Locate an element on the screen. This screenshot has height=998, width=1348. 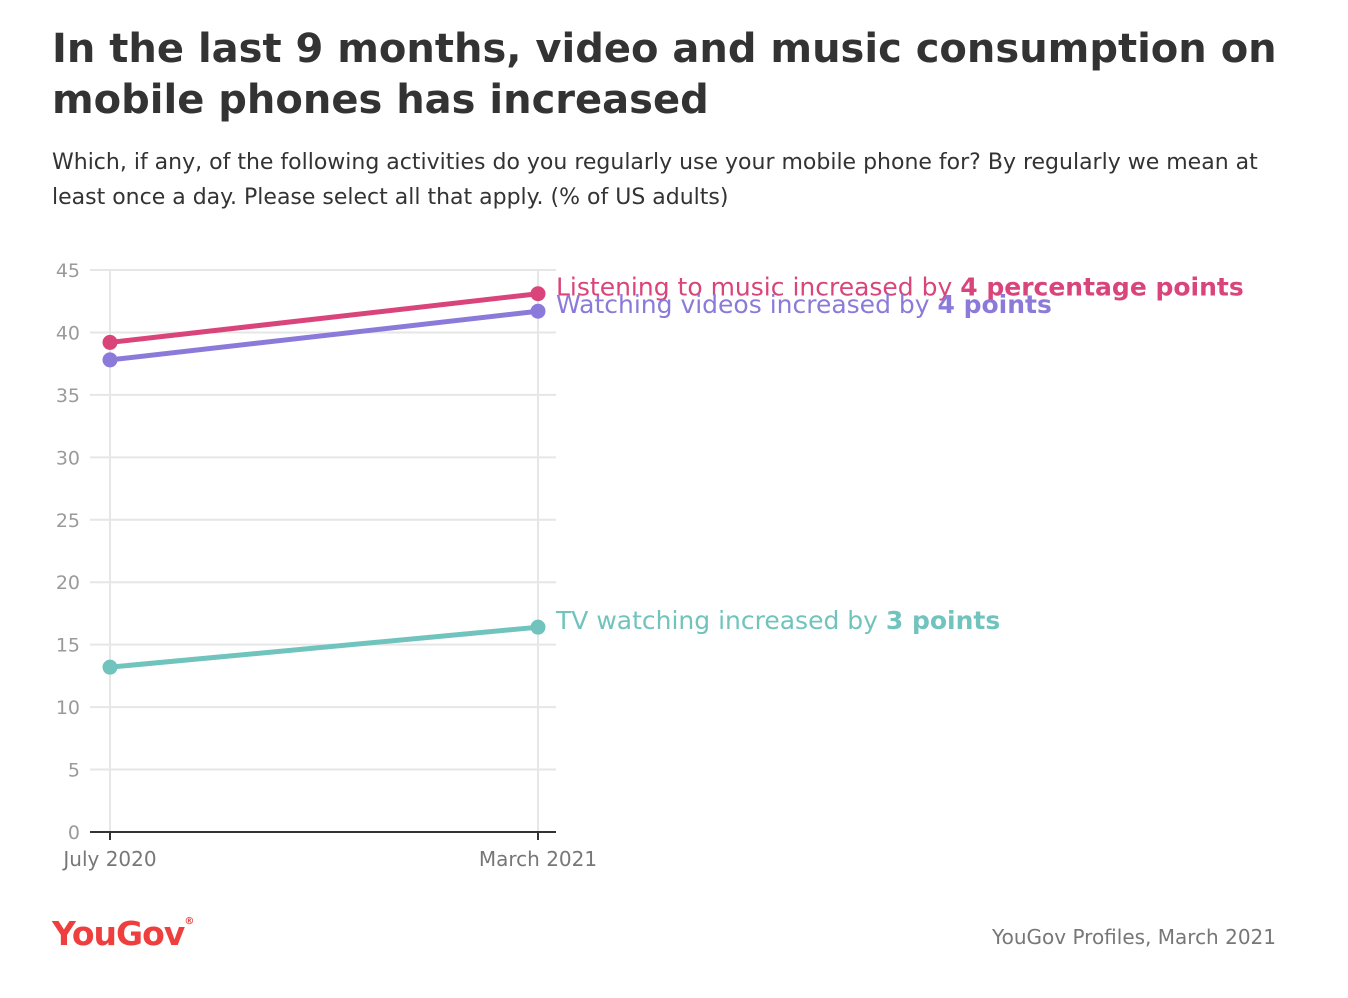
y-tick-label: 30 is located at coordinates (68, 458).